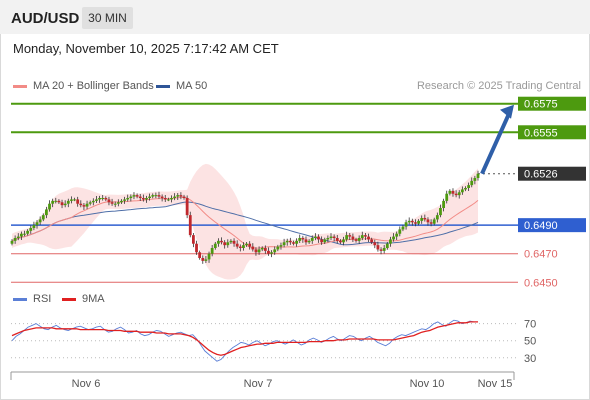  I want to click on rsi-line, so click(244, 340).